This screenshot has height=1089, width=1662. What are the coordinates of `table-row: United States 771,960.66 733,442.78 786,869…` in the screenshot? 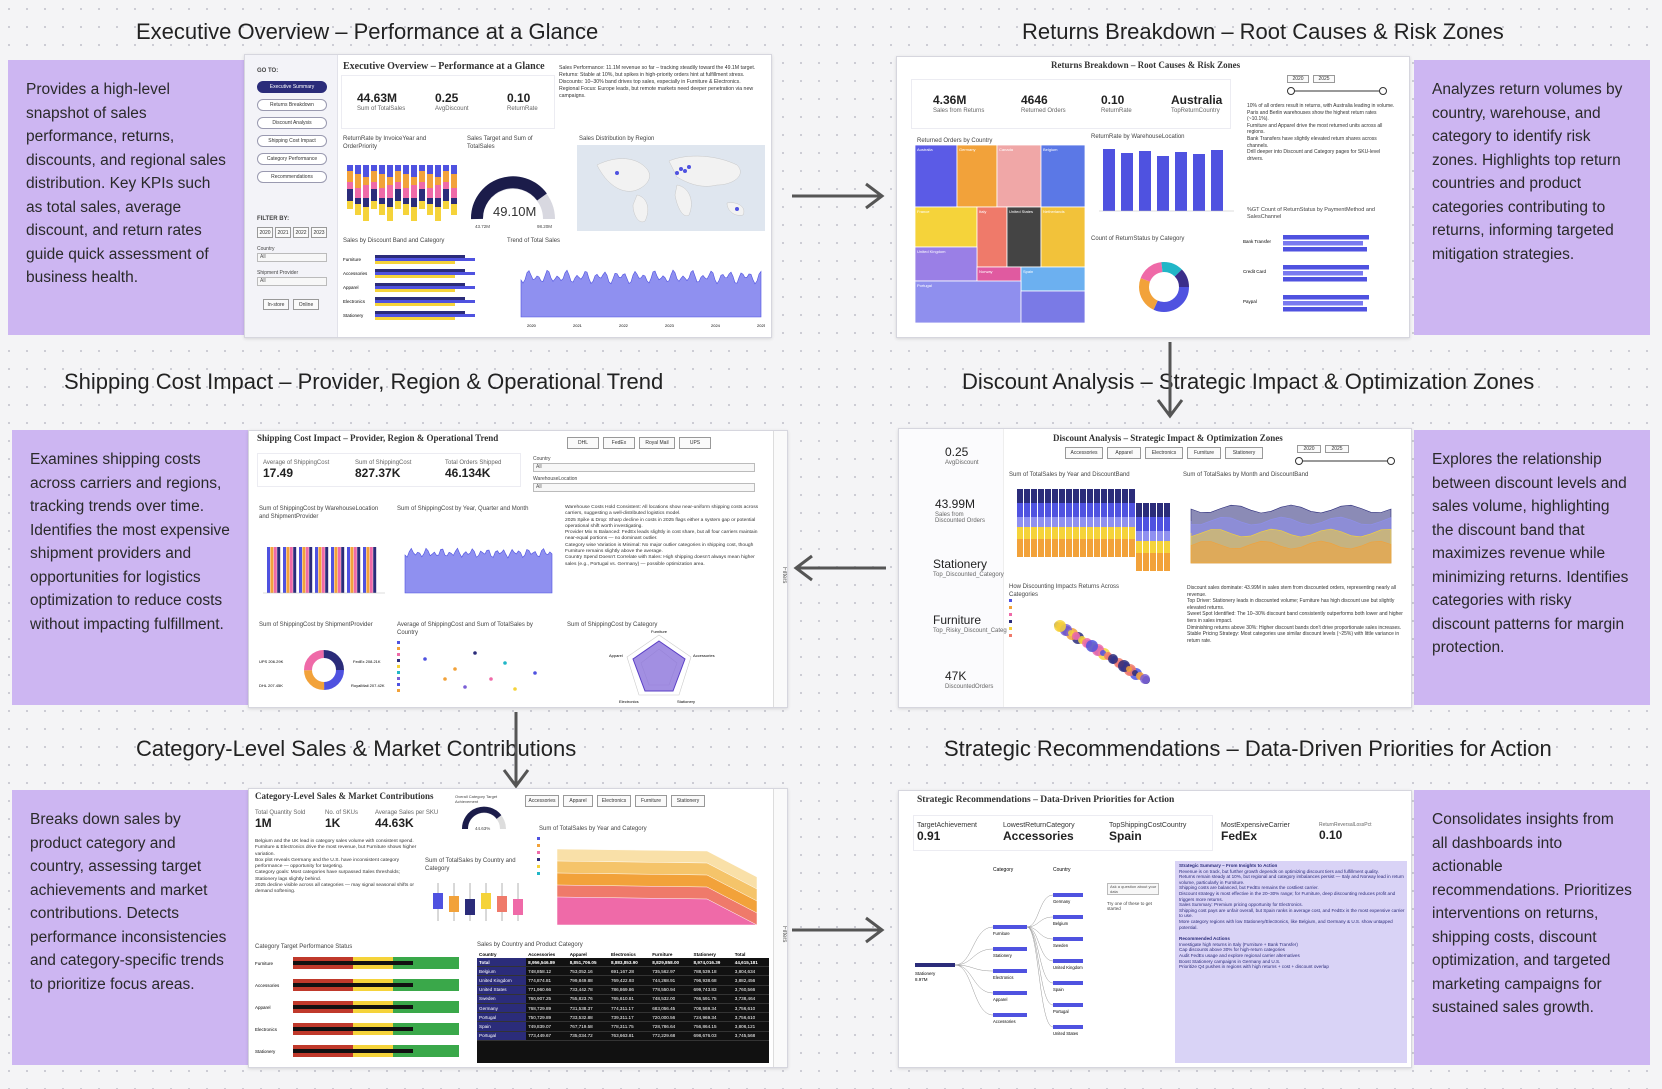 It's located at (623, 990).